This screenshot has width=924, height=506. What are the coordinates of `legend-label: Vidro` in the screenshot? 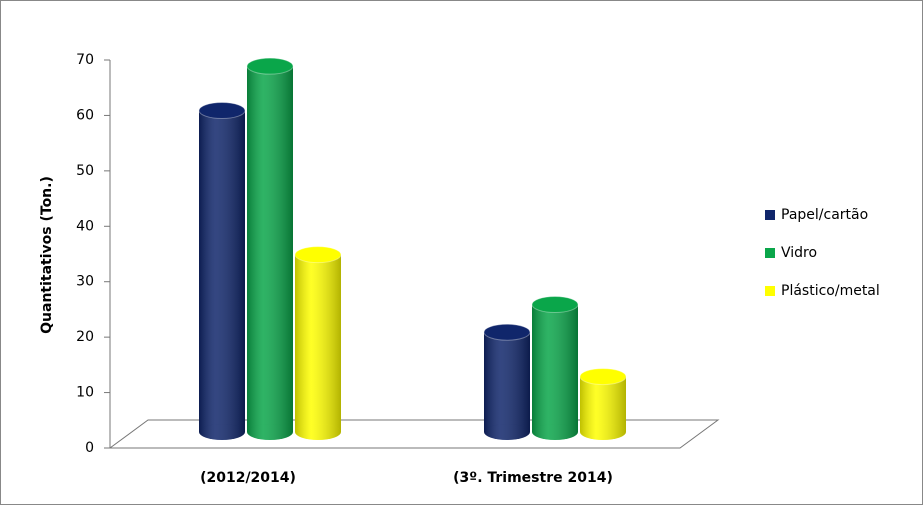 It's located at (799, 253).